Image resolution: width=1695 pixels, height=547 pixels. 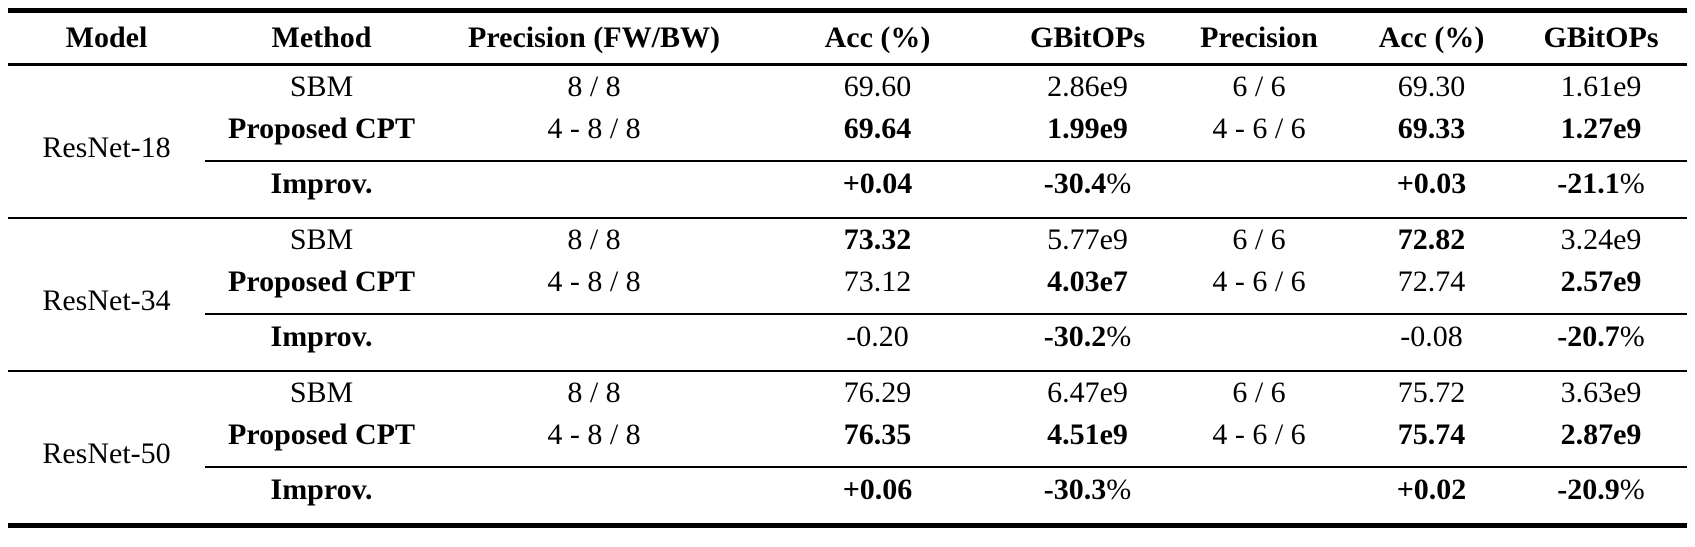 What do you see at coordinates (1601, 393) in the screenshot?
I see `value-cell: 3.63e9` at bounding box center [1601, 393].